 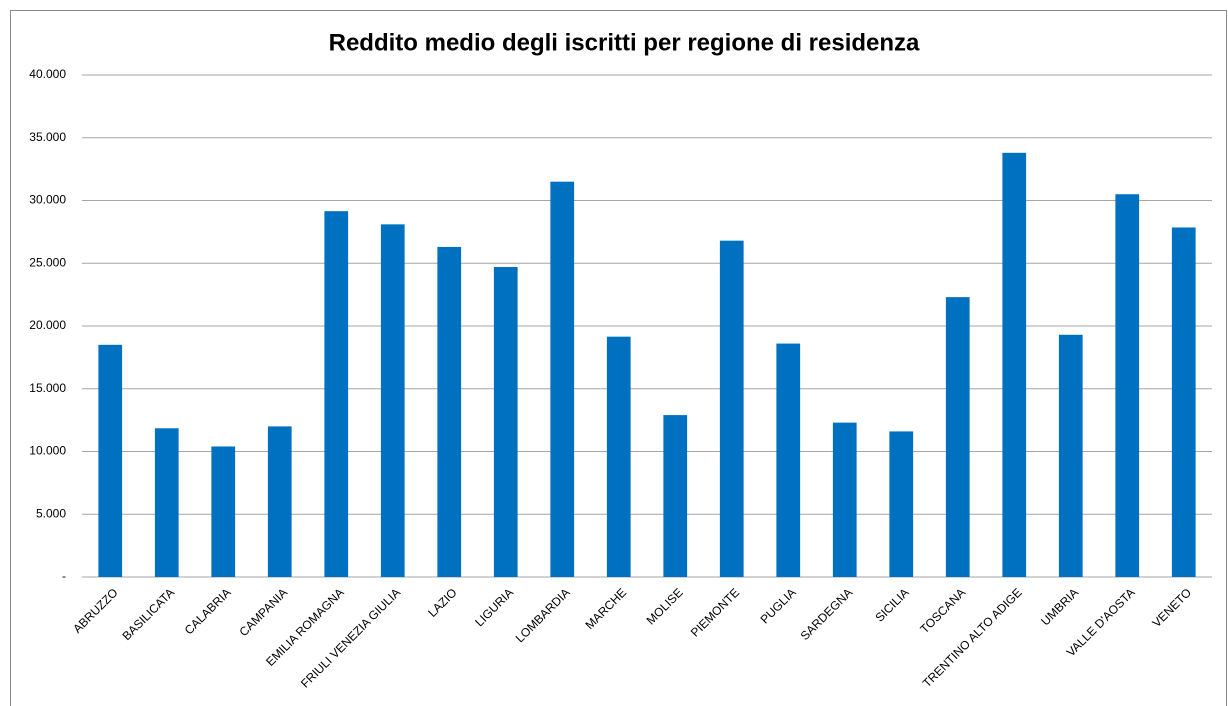 What do you see at coordinates (47, 200) in the screenshot?
I see `y-tick-label: 30.000` at bounding box center [47, 200].